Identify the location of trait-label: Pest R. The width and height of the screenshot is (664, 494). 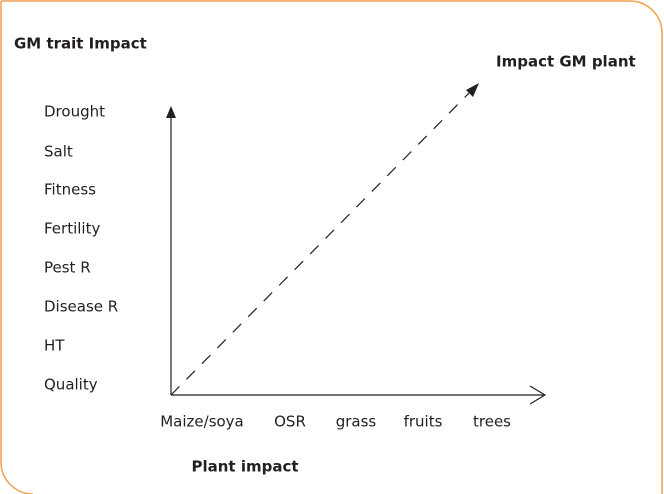
(67, 268).